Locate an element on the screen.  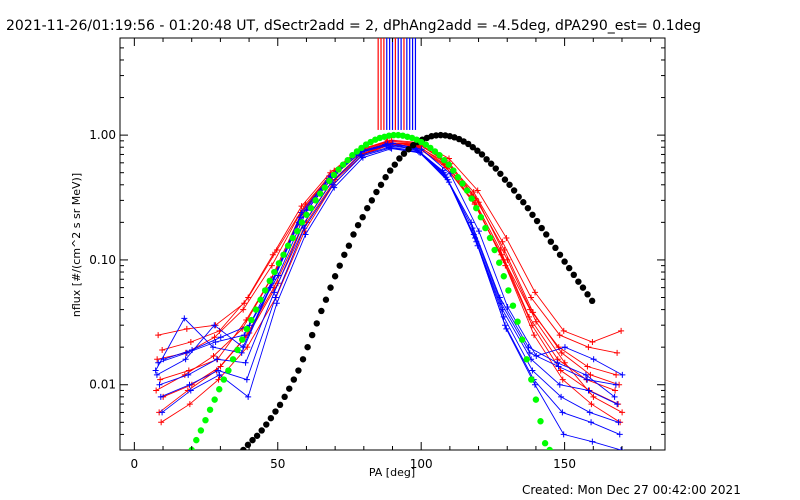
x-tick-label: 100 is located at coordinates (421, 464).